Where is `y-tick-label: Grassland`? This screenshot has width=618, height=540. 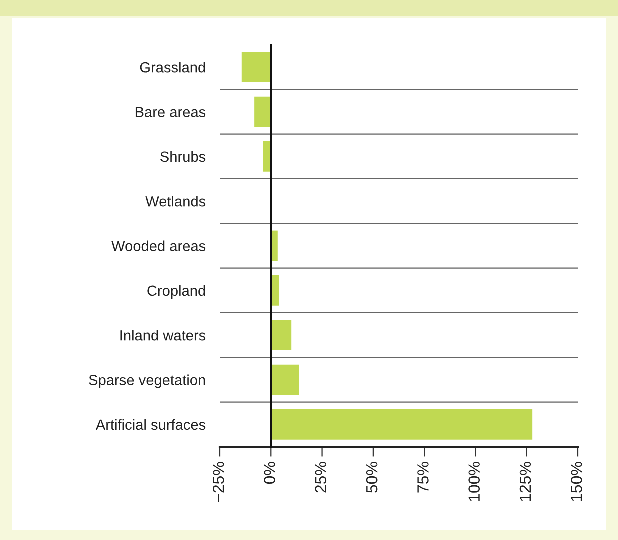
y-tick-label: Grassland is located at coordinates (173, 67).